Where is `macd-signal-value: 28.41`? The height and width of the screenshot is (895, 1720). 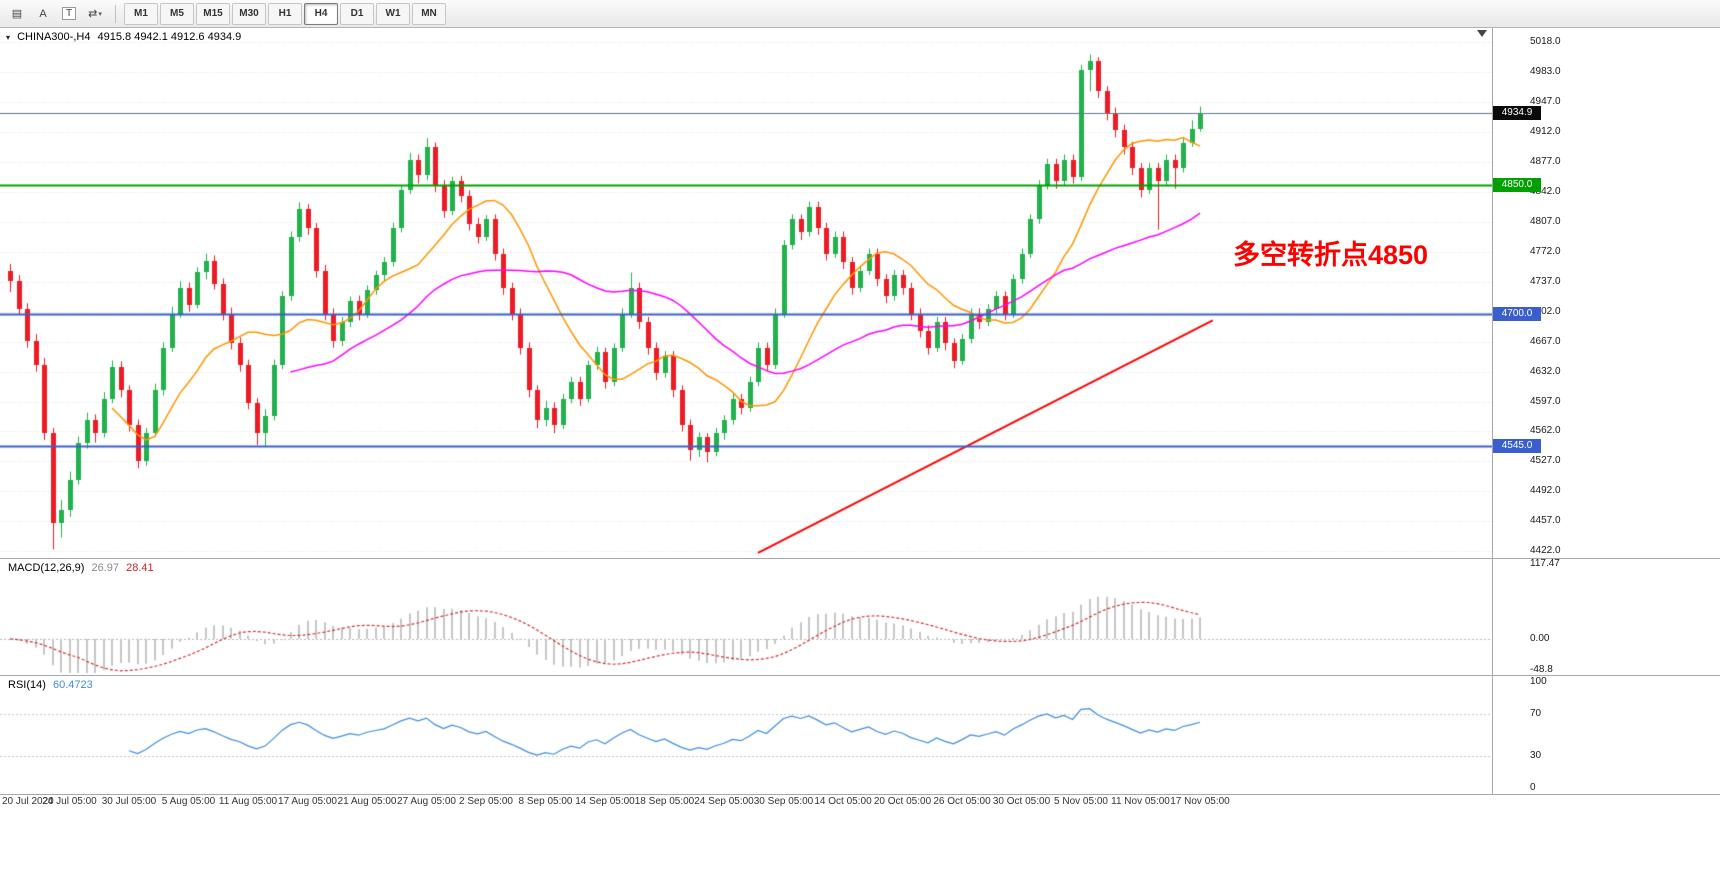 macd-signal-value: 28.41 is located at coordinates (140, 568).